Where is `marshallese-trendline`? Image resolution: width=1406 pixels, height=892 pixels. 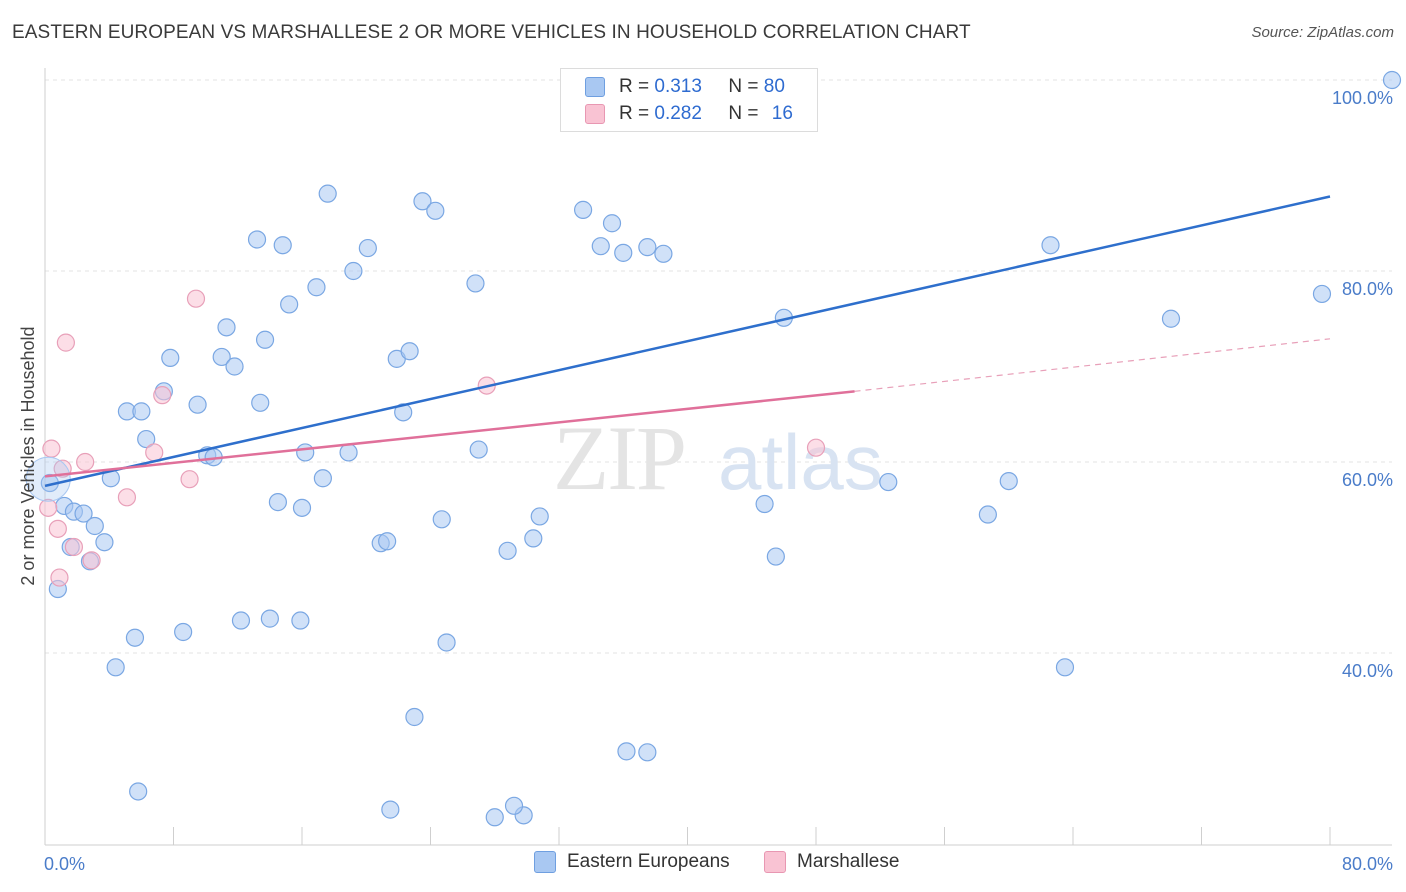
marshallese-trendline is located at coordinates (449, 434).